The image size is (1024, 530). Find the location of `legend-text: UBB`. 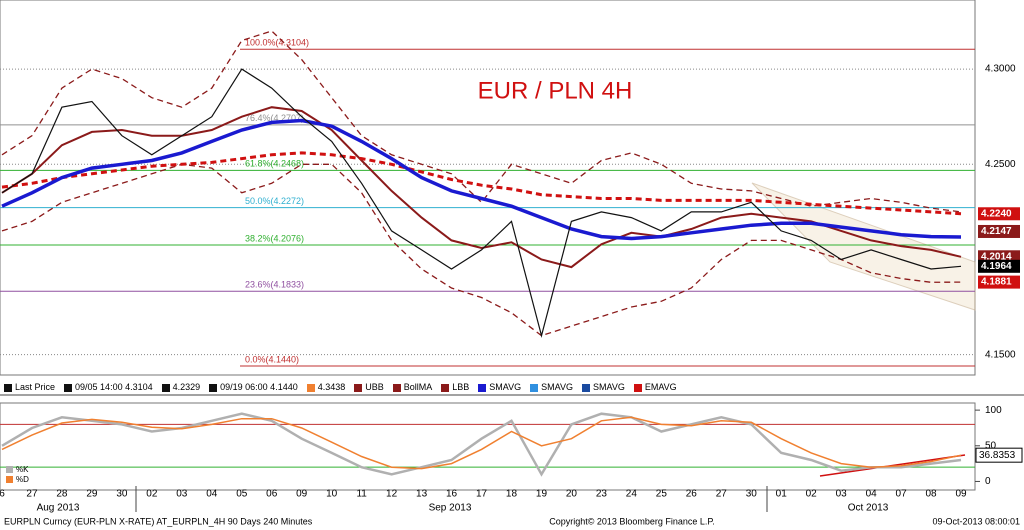

legend-text: UBB is located at coordinates (374, 387).